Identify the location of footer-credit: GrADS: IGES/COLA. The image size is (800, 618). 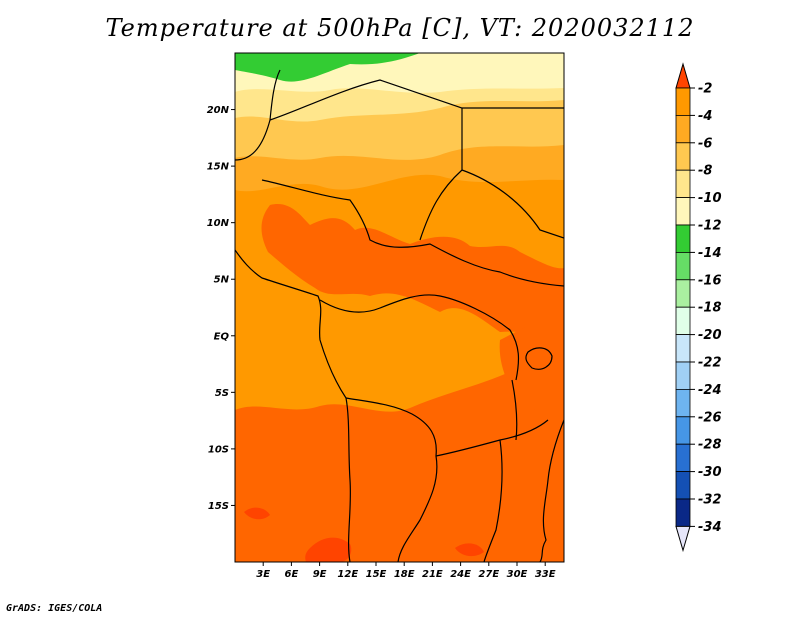
(54, 608).